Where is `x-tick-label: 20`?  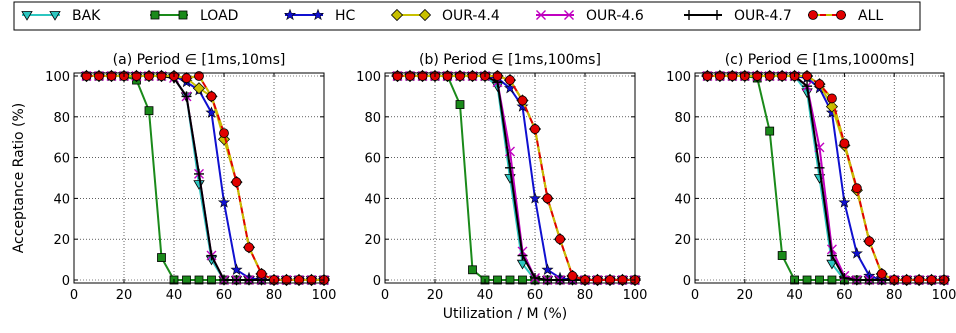 x-tick-label: 20 is located at coordinates (745, 295).